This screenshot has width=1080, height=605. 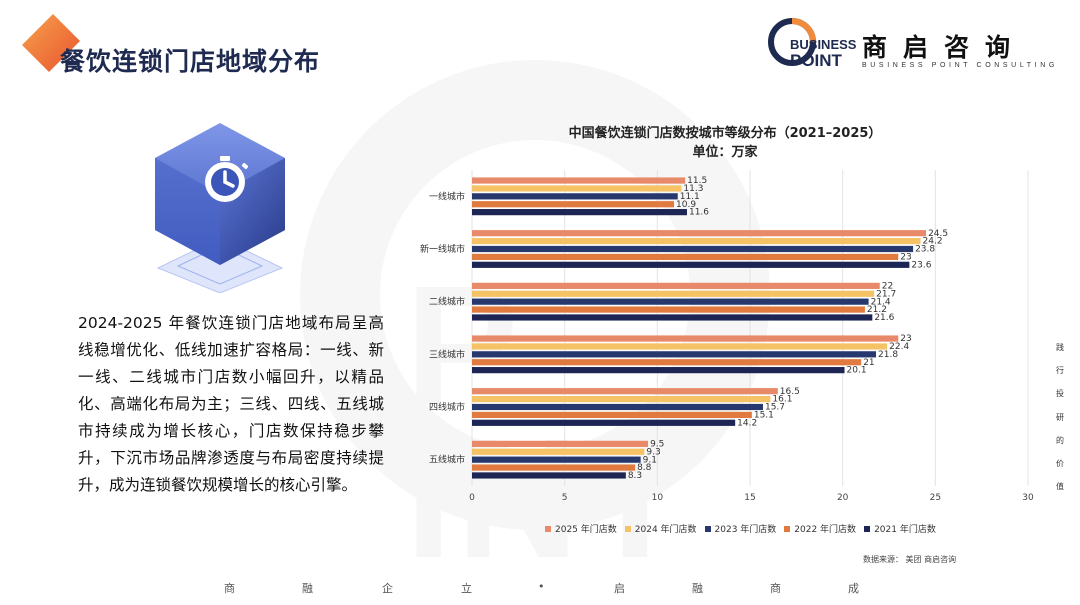 What do you see at coordinates (1028, 498) in the screenshot?
I see `x-tick-label: 30` at bounding box center [1028, 498].